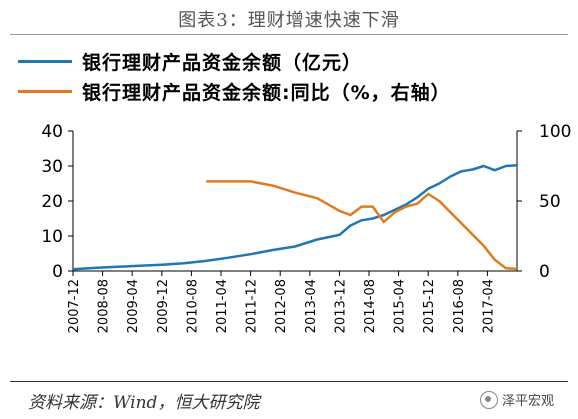 The image size is (578, 419). What do you see at coordinates (104, 306) in the screenshot?
I see `x-tick-label: 2008-08` at bounding box center [104, 306].